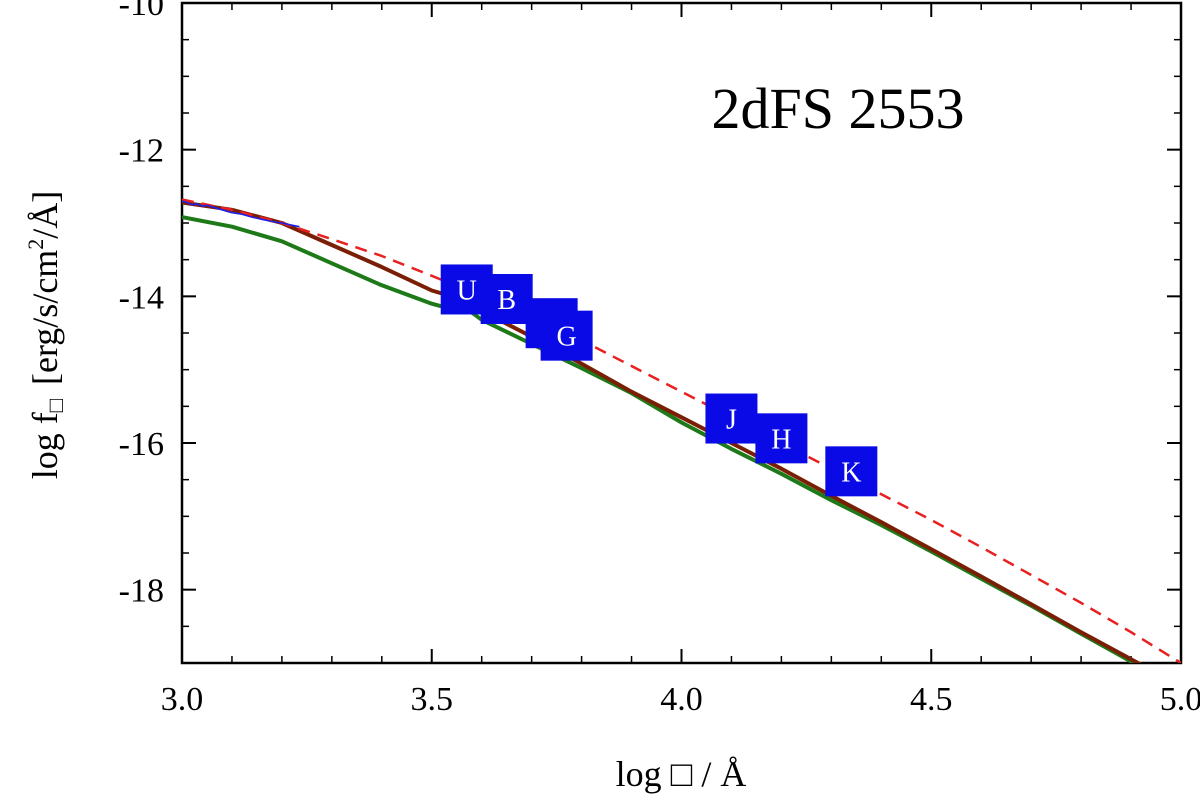 This screenshot has height=797, width=1200. Describe the element at coordinates (35, 244) in the screenshot. I see `y-axis-title-superscript: 2` at that location.